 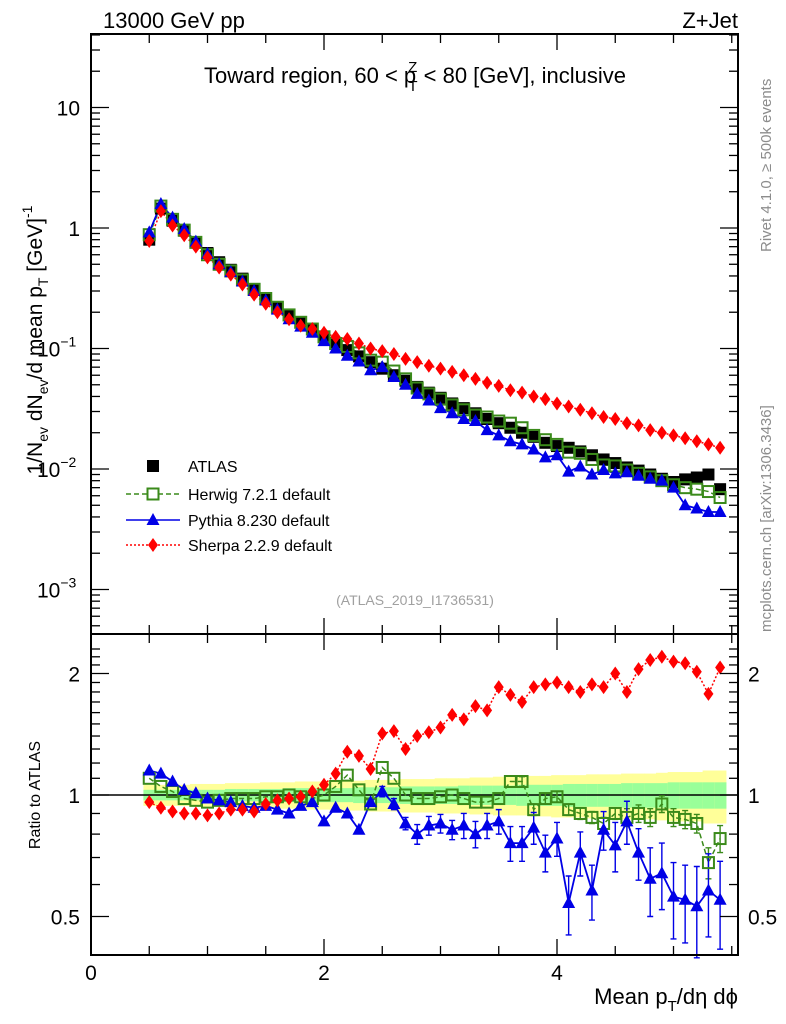 I want to click on legend-marker, so click(x=153, y=494).